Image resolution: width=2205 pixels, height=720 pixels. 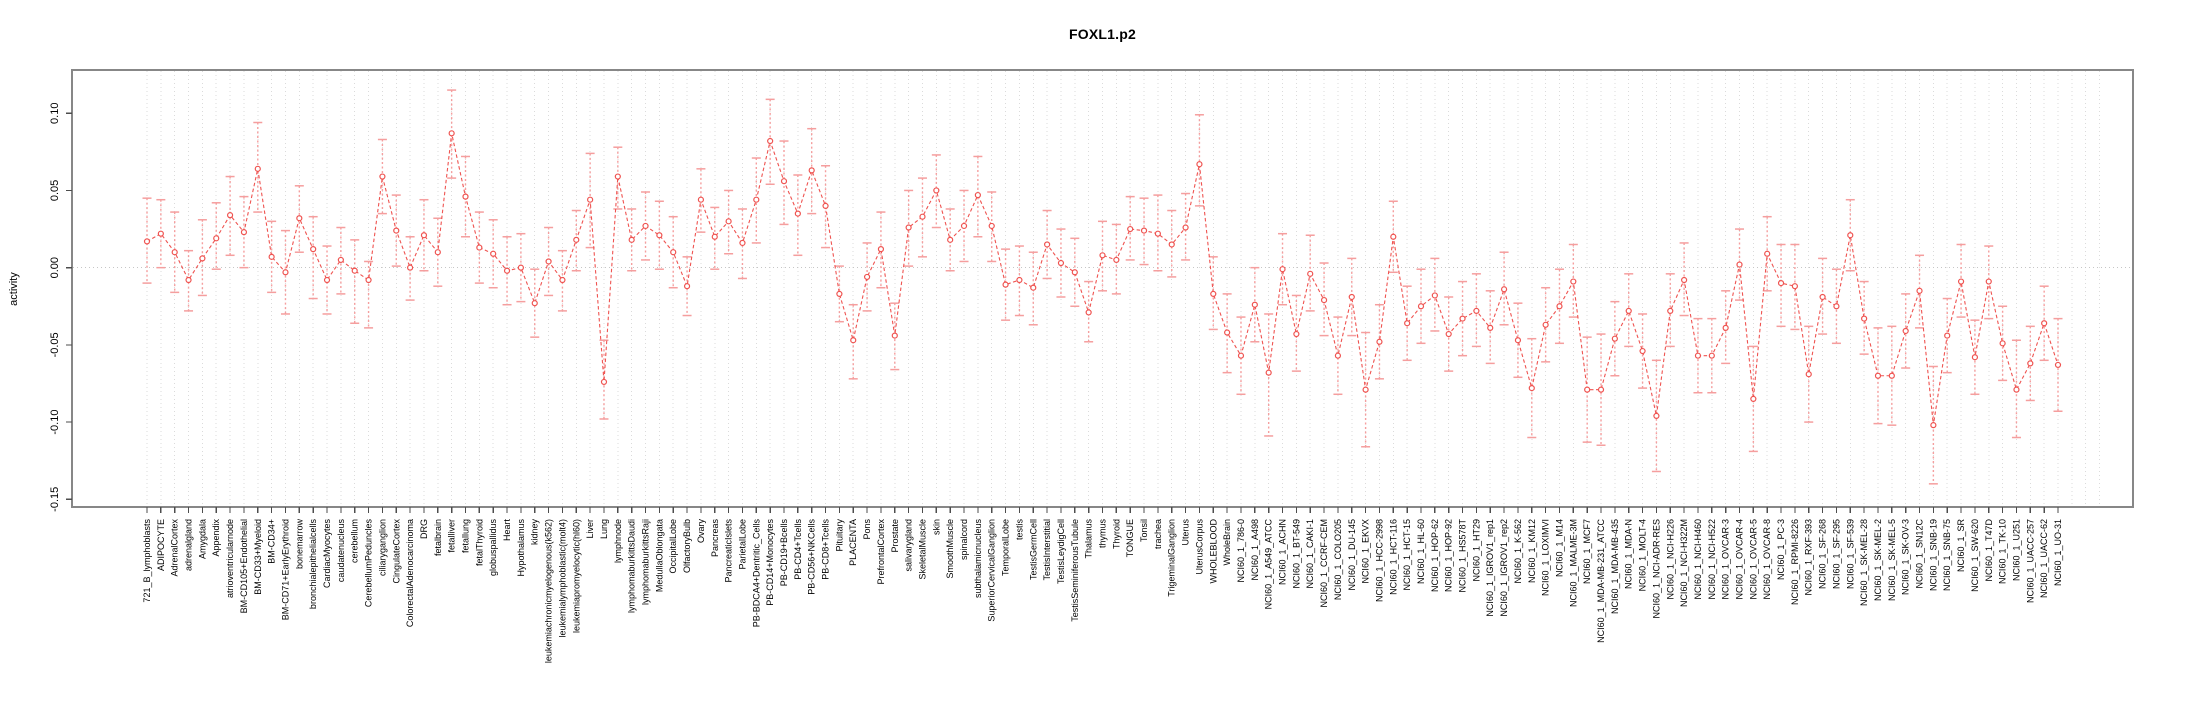 What do you see at coordinates (1075, 570) in the screenshot?
I see `x-tick-label: TestisSeminiferousTubule` at bounding box center [1075, 570].